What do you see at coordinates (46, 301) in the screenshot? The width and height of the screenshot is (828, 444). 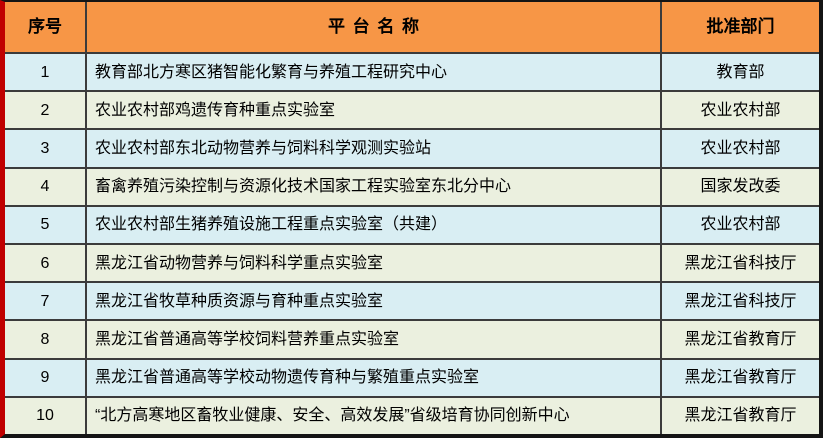 I see `row-index: 7` at bounding box center [46, 301].